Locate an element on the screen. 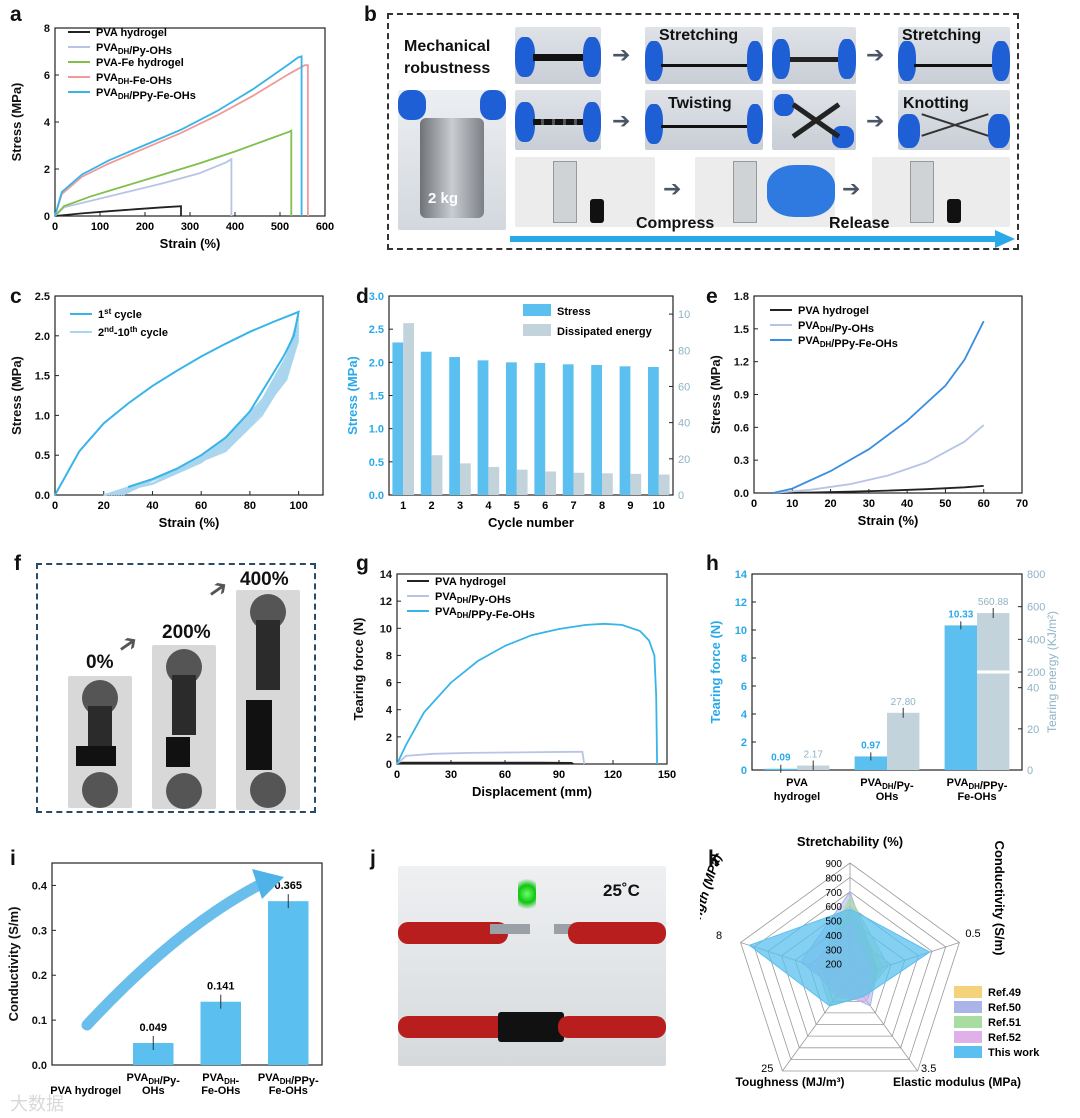  y2-tick-label: 200 is located at coordinates (1036, 673).